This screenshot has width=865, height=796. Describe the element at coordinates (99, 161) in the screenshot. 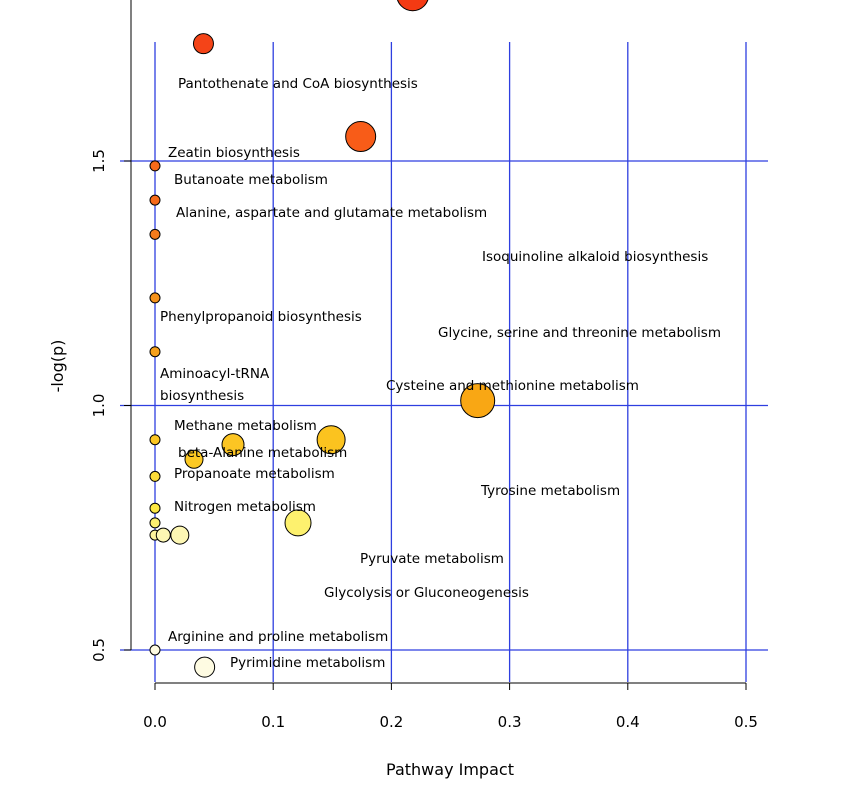

I see `y-tick-label-2: 1.5` at that location.